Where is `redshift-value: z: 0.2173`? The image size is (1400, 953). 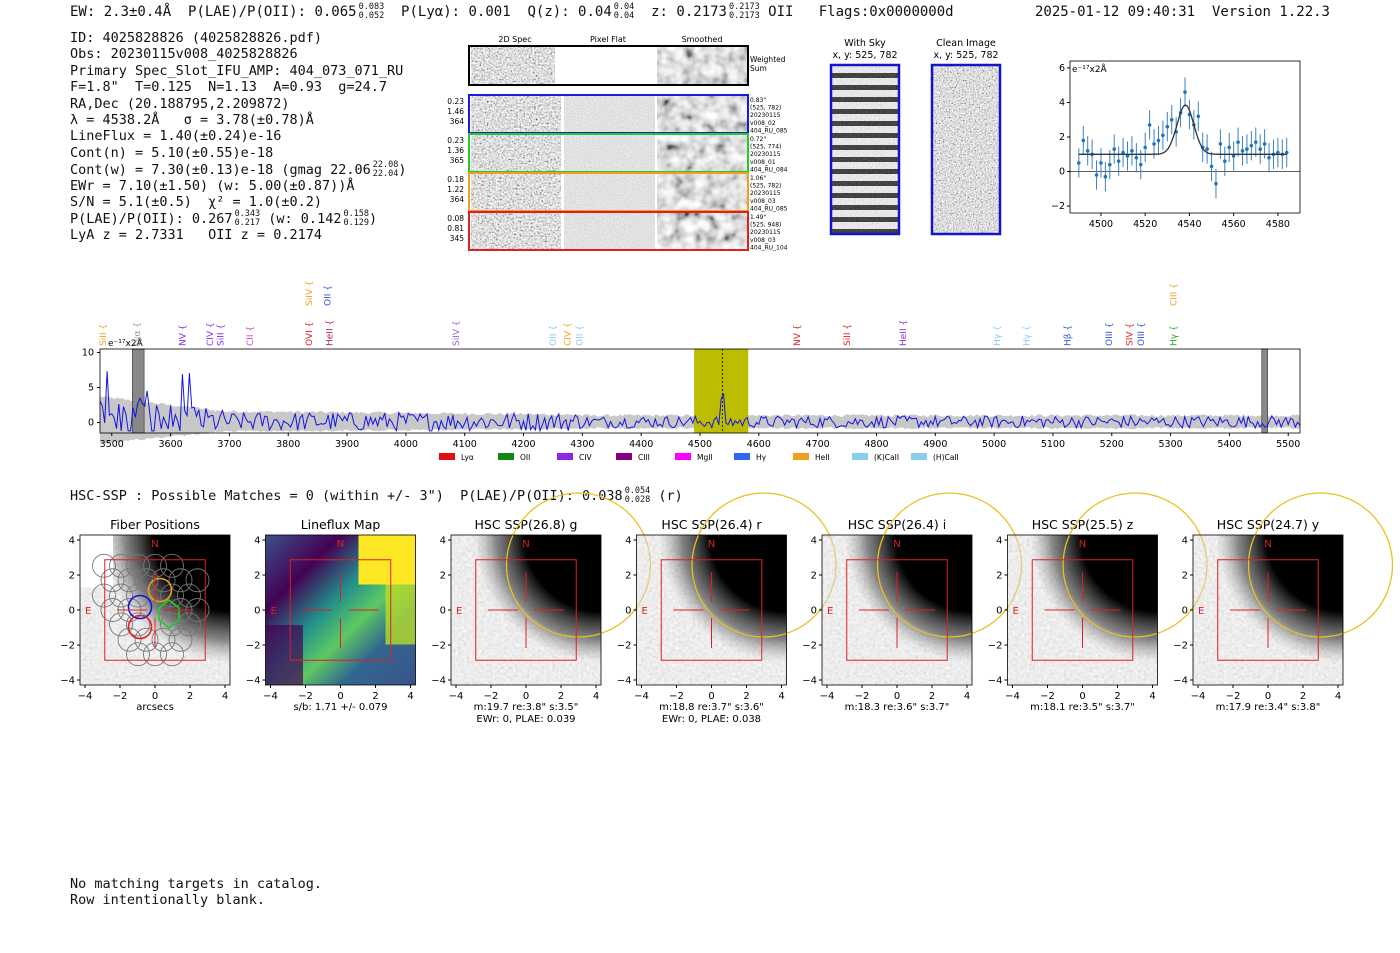 redshift-value: z: 0.2173 is located at coordinates (689, 12).